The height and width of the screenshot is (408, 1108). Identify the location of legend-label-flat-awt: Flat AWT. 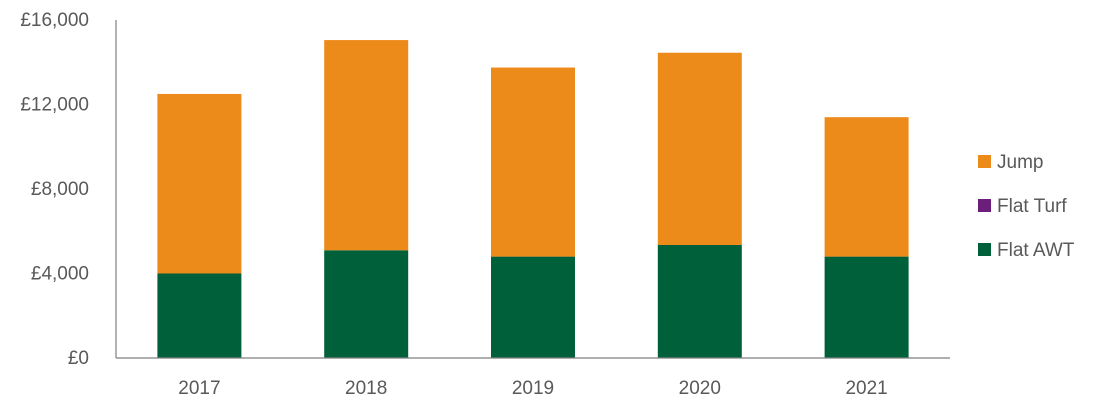
(1036, 250).